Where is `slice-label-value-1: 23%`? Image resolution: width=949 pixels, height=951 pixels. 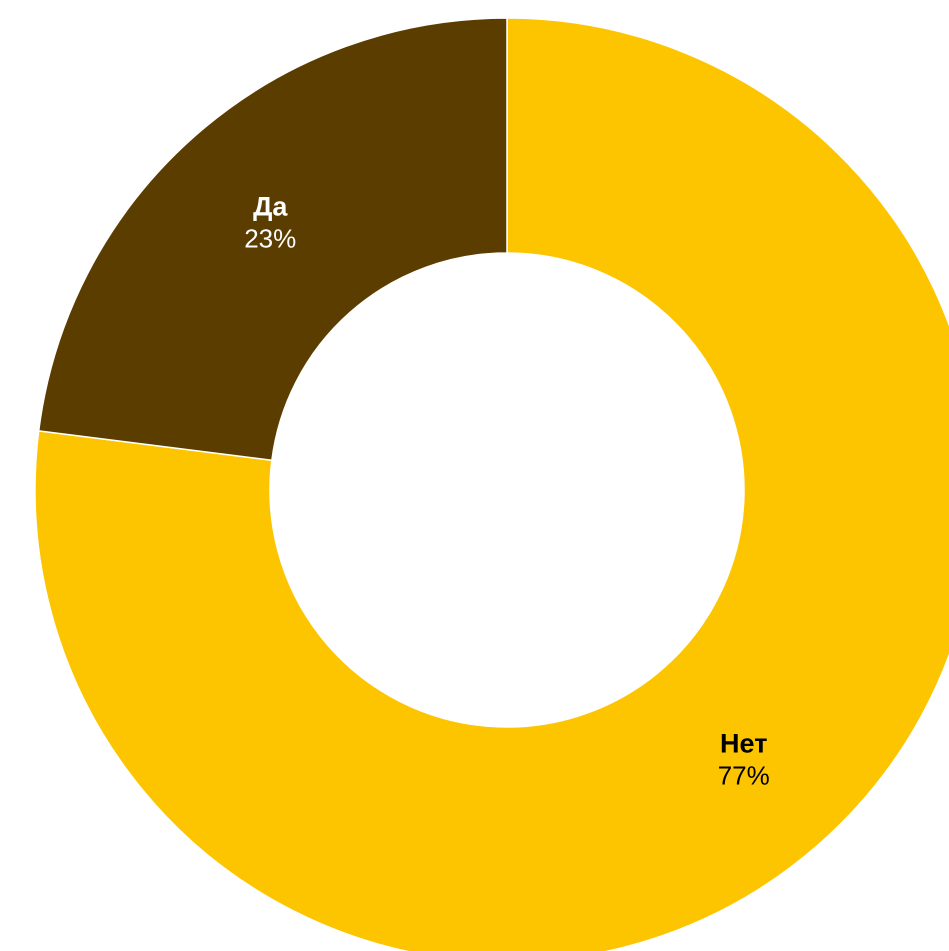
slice-label-value-1: 23% is located at coordinates (270, 238).